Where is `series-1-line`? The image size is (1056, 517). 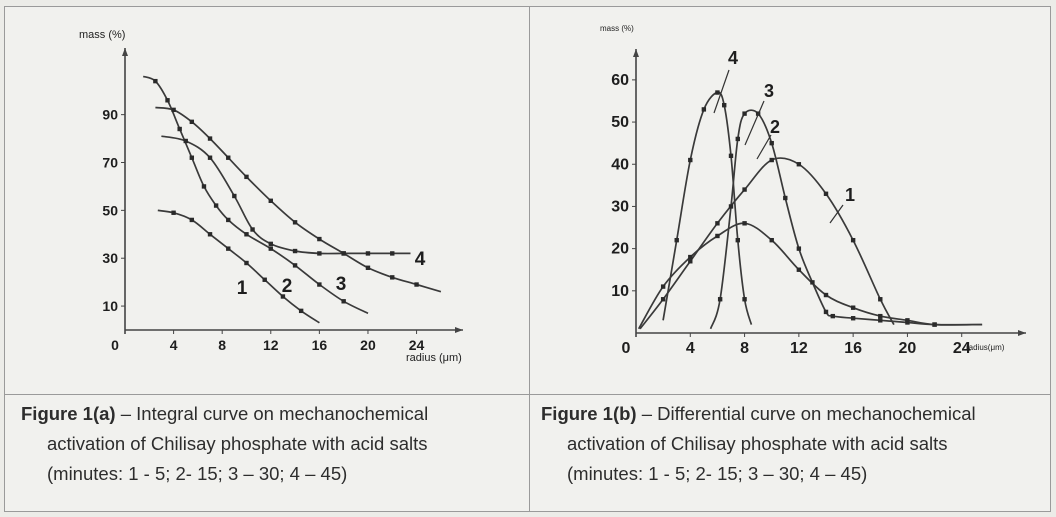 series-1-line is located at coordinates (767, 243).